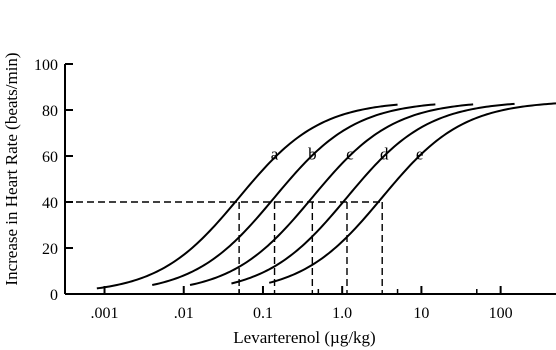 This screenshot has height=350, width=556. Describe the element at coordinates (50, 203) in the screenshot. I see `y-tick-label: 40` at that location.